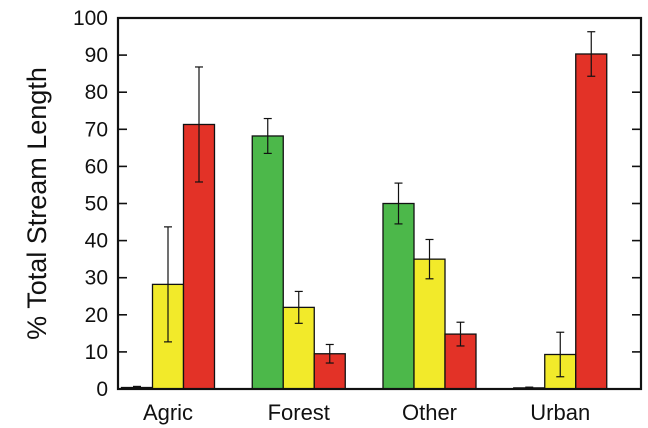 This screenshot has width=648, height=428. I want to click on y-axis-title: % Total Stream Length, so click(37, 203).